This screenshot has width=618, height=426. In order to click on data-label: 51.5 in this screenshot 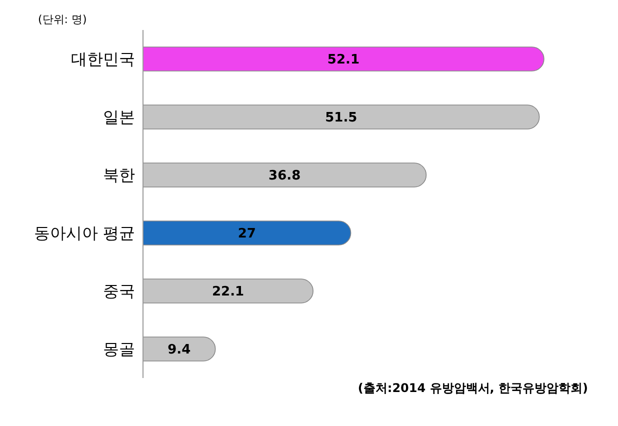, I will do `click(341, 118)`.